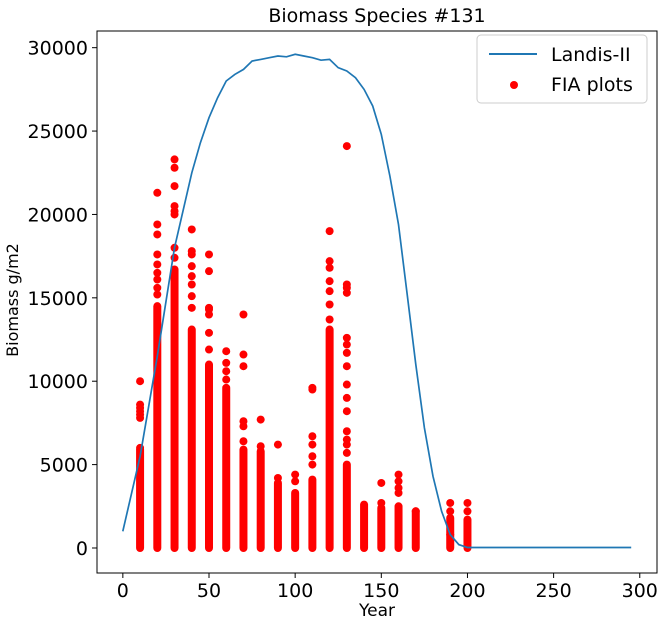 The image size is (666, 627). I want to click on y-axis-label: Biomass g/m2, so click(12, 300).